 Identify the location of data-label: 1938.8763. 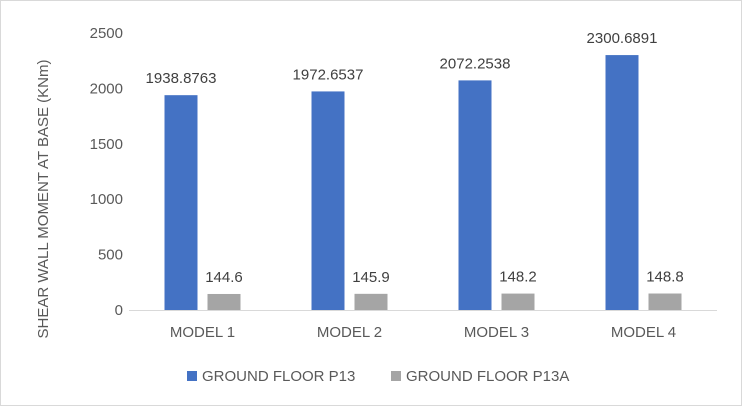
(181, 78).